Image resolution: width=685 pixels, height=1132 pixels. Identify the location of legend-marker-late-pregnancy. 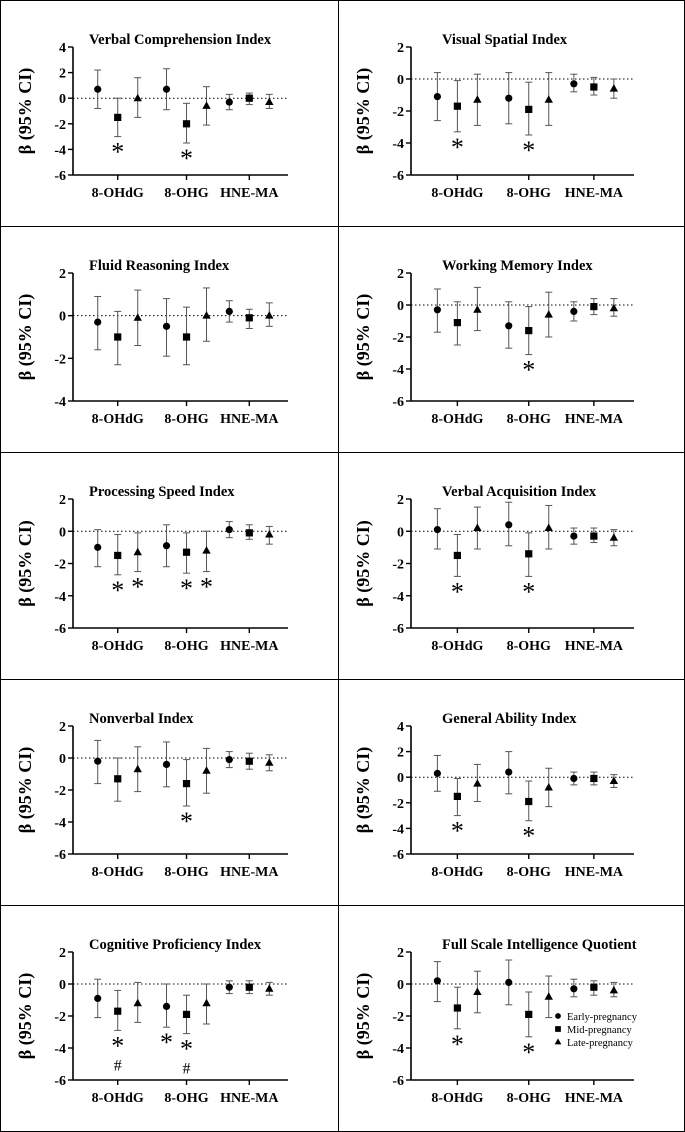
(558, 1041).